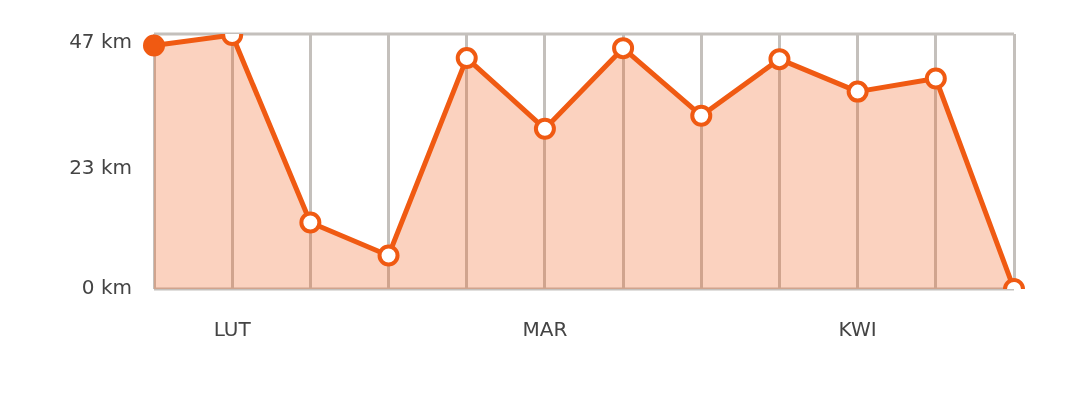 Image resolution: width=1080 pixels, height=394 pixels. What do you see at coordinates (545, 329) in the screenshot?
I see `x-tick-label: MAR` at bounding box center [545, 329].